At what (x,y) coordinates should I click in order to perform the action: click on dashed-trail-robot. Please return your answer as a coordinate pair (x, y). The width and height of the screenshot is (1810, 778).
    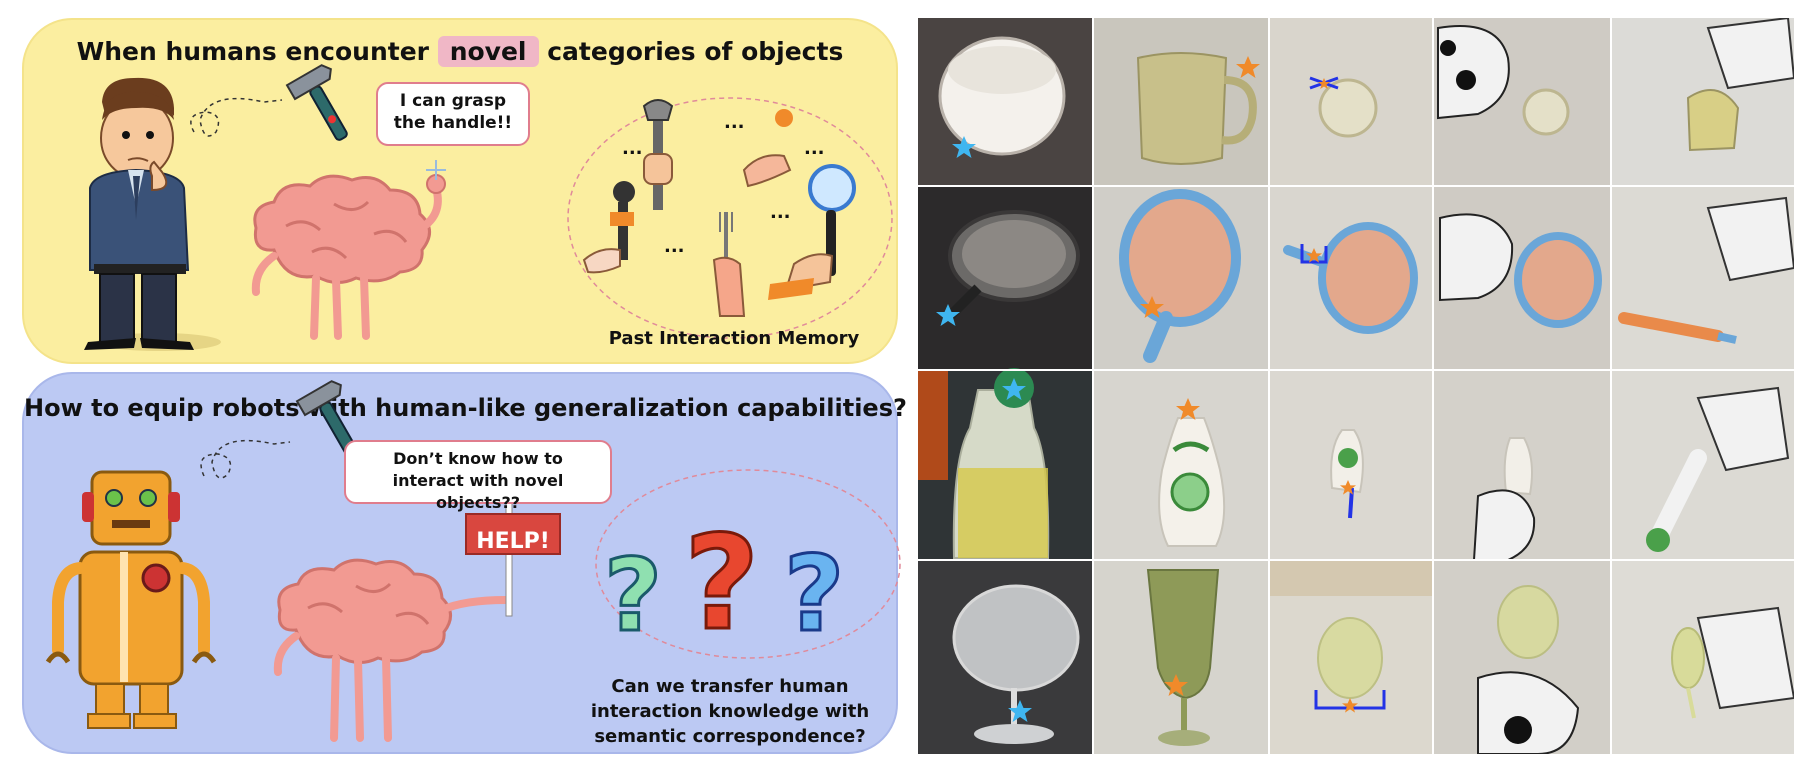
    Looking at the image, I should click on (245, 459).